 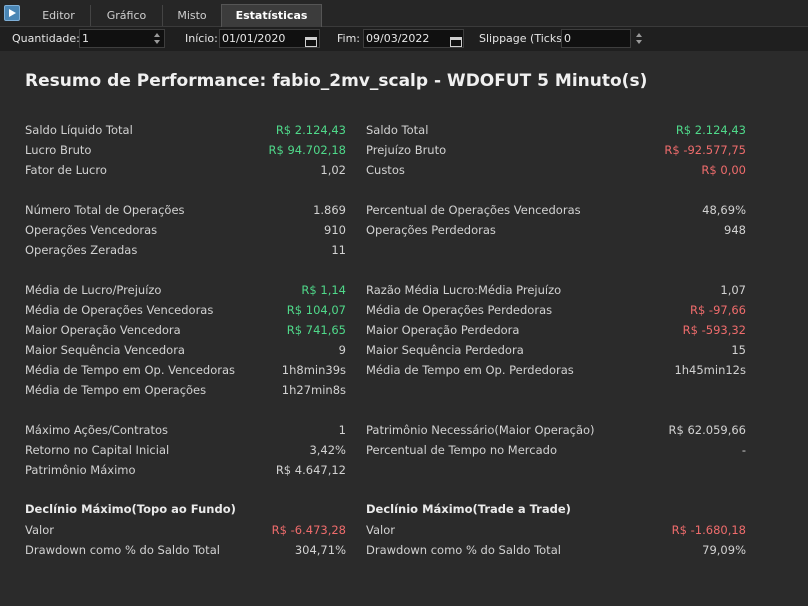 I want to click on tab-grafico: Gráfico, so click(x=127, y=15).